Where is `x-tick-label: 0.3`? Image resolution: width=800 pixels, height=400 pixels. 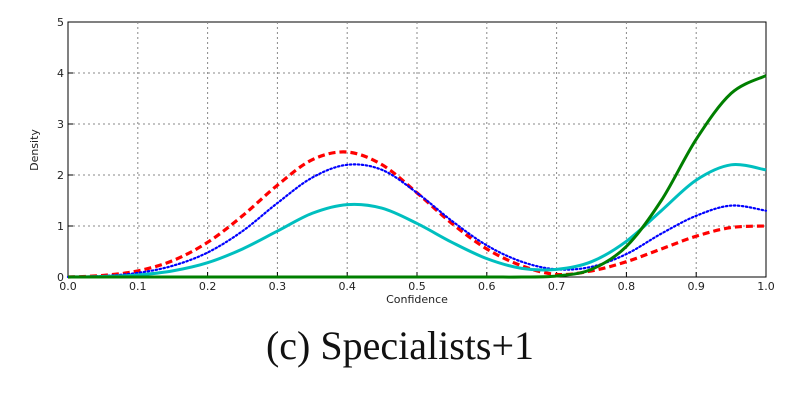 x-tick-label: 0.3 is located at coordinates (278, 286).